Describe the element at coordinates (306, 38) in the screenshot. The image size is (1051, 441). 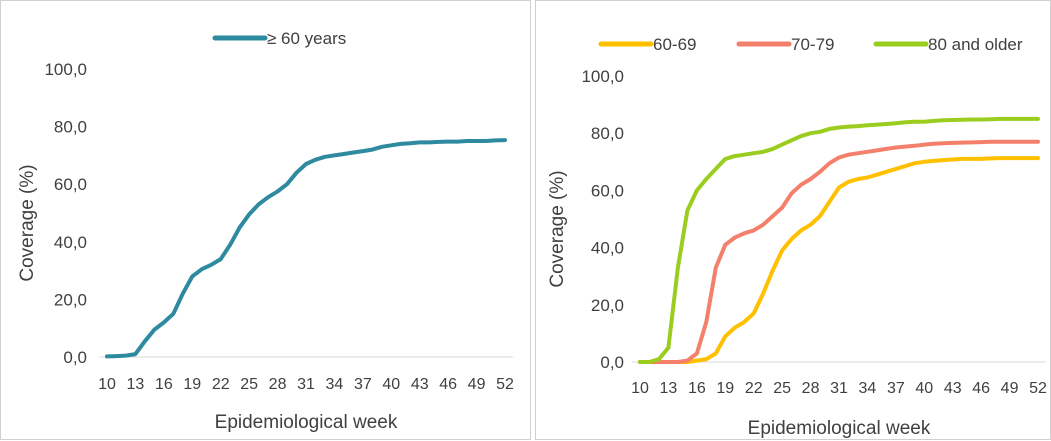
I see `legend-label: ≥ 60 years` at that location.